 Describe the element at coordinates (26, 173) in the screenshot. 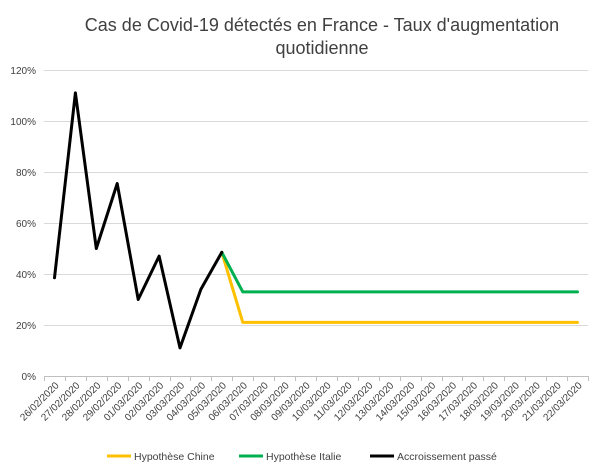

I see `y-tick-label: 80%` at that location.